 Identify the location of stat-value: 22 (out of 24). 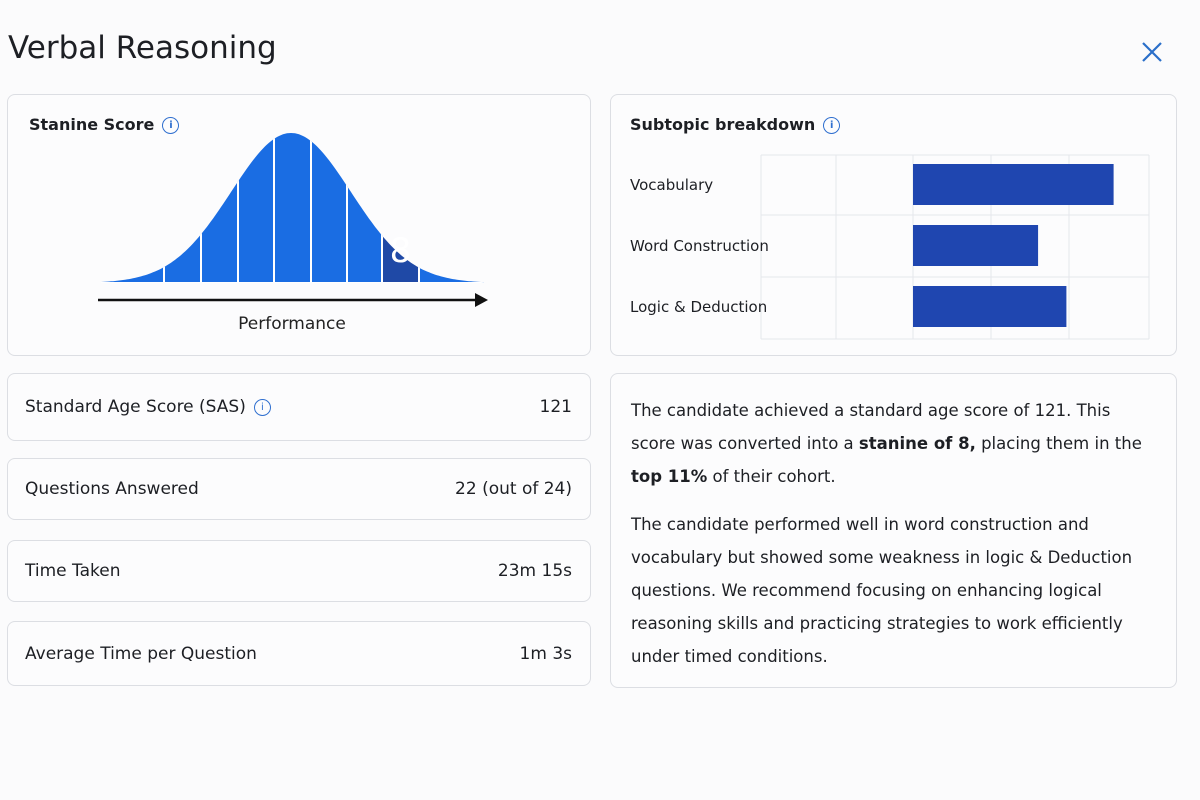
(513, 489).